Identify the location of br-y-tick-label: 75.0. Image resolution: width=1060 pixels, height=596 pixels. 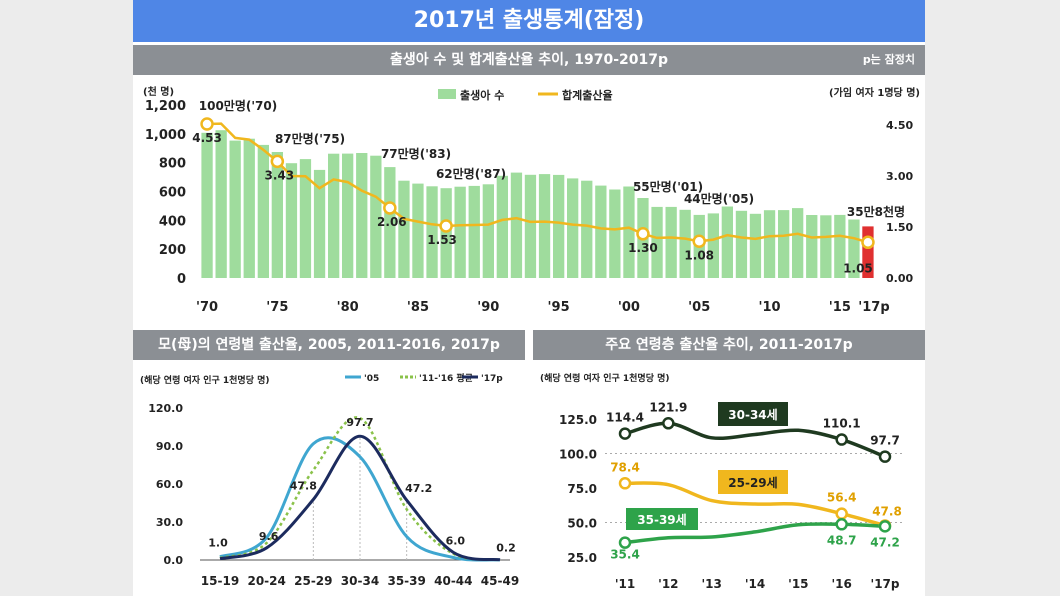
(582, 489).